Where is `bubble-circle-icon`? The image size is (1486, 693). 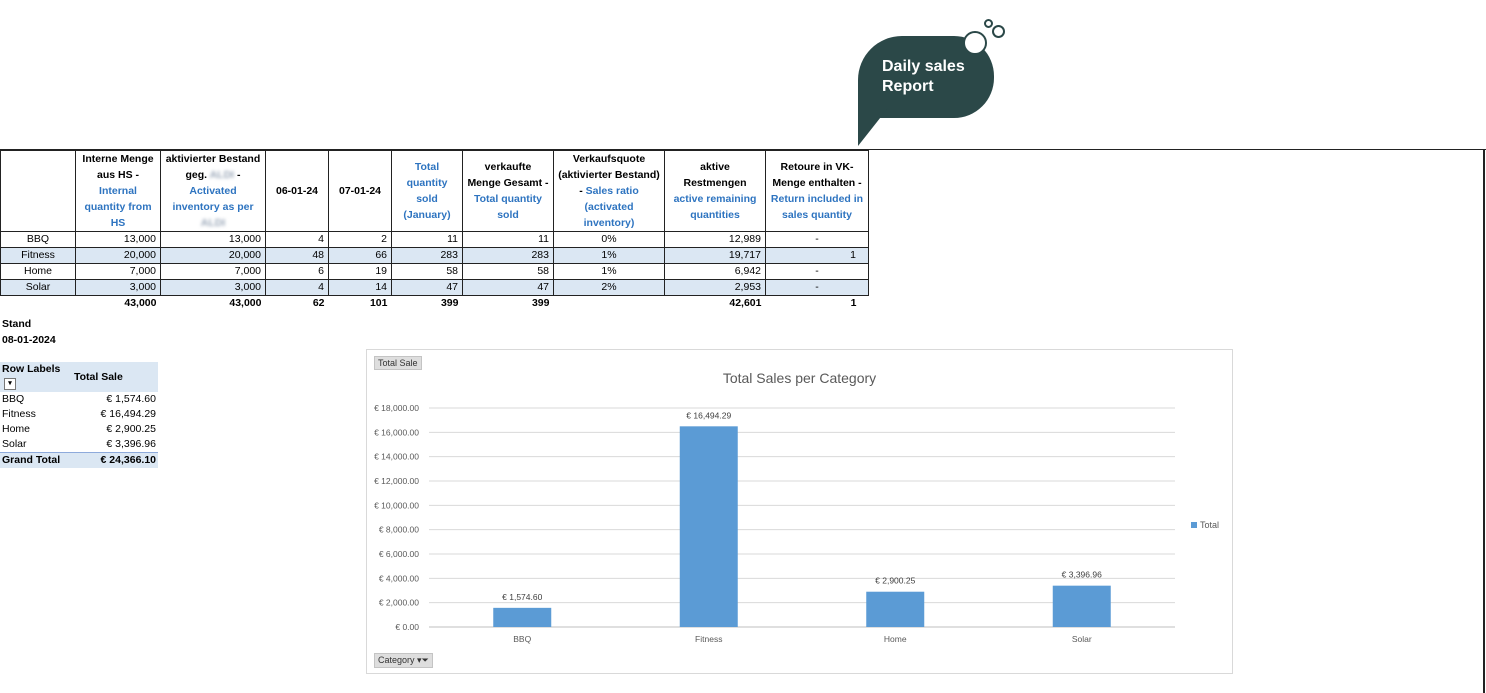
bubble-circle-icon is located at coordinates (998, 31).